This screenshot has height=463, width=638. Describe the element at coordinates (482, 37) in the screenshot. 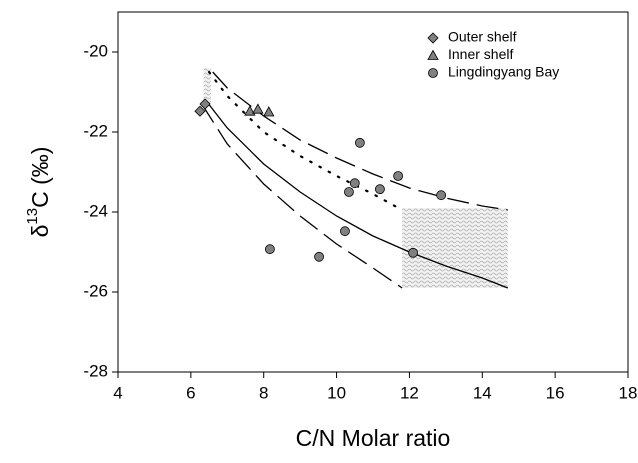

I see `legend-label: Outer shelf` at that location.